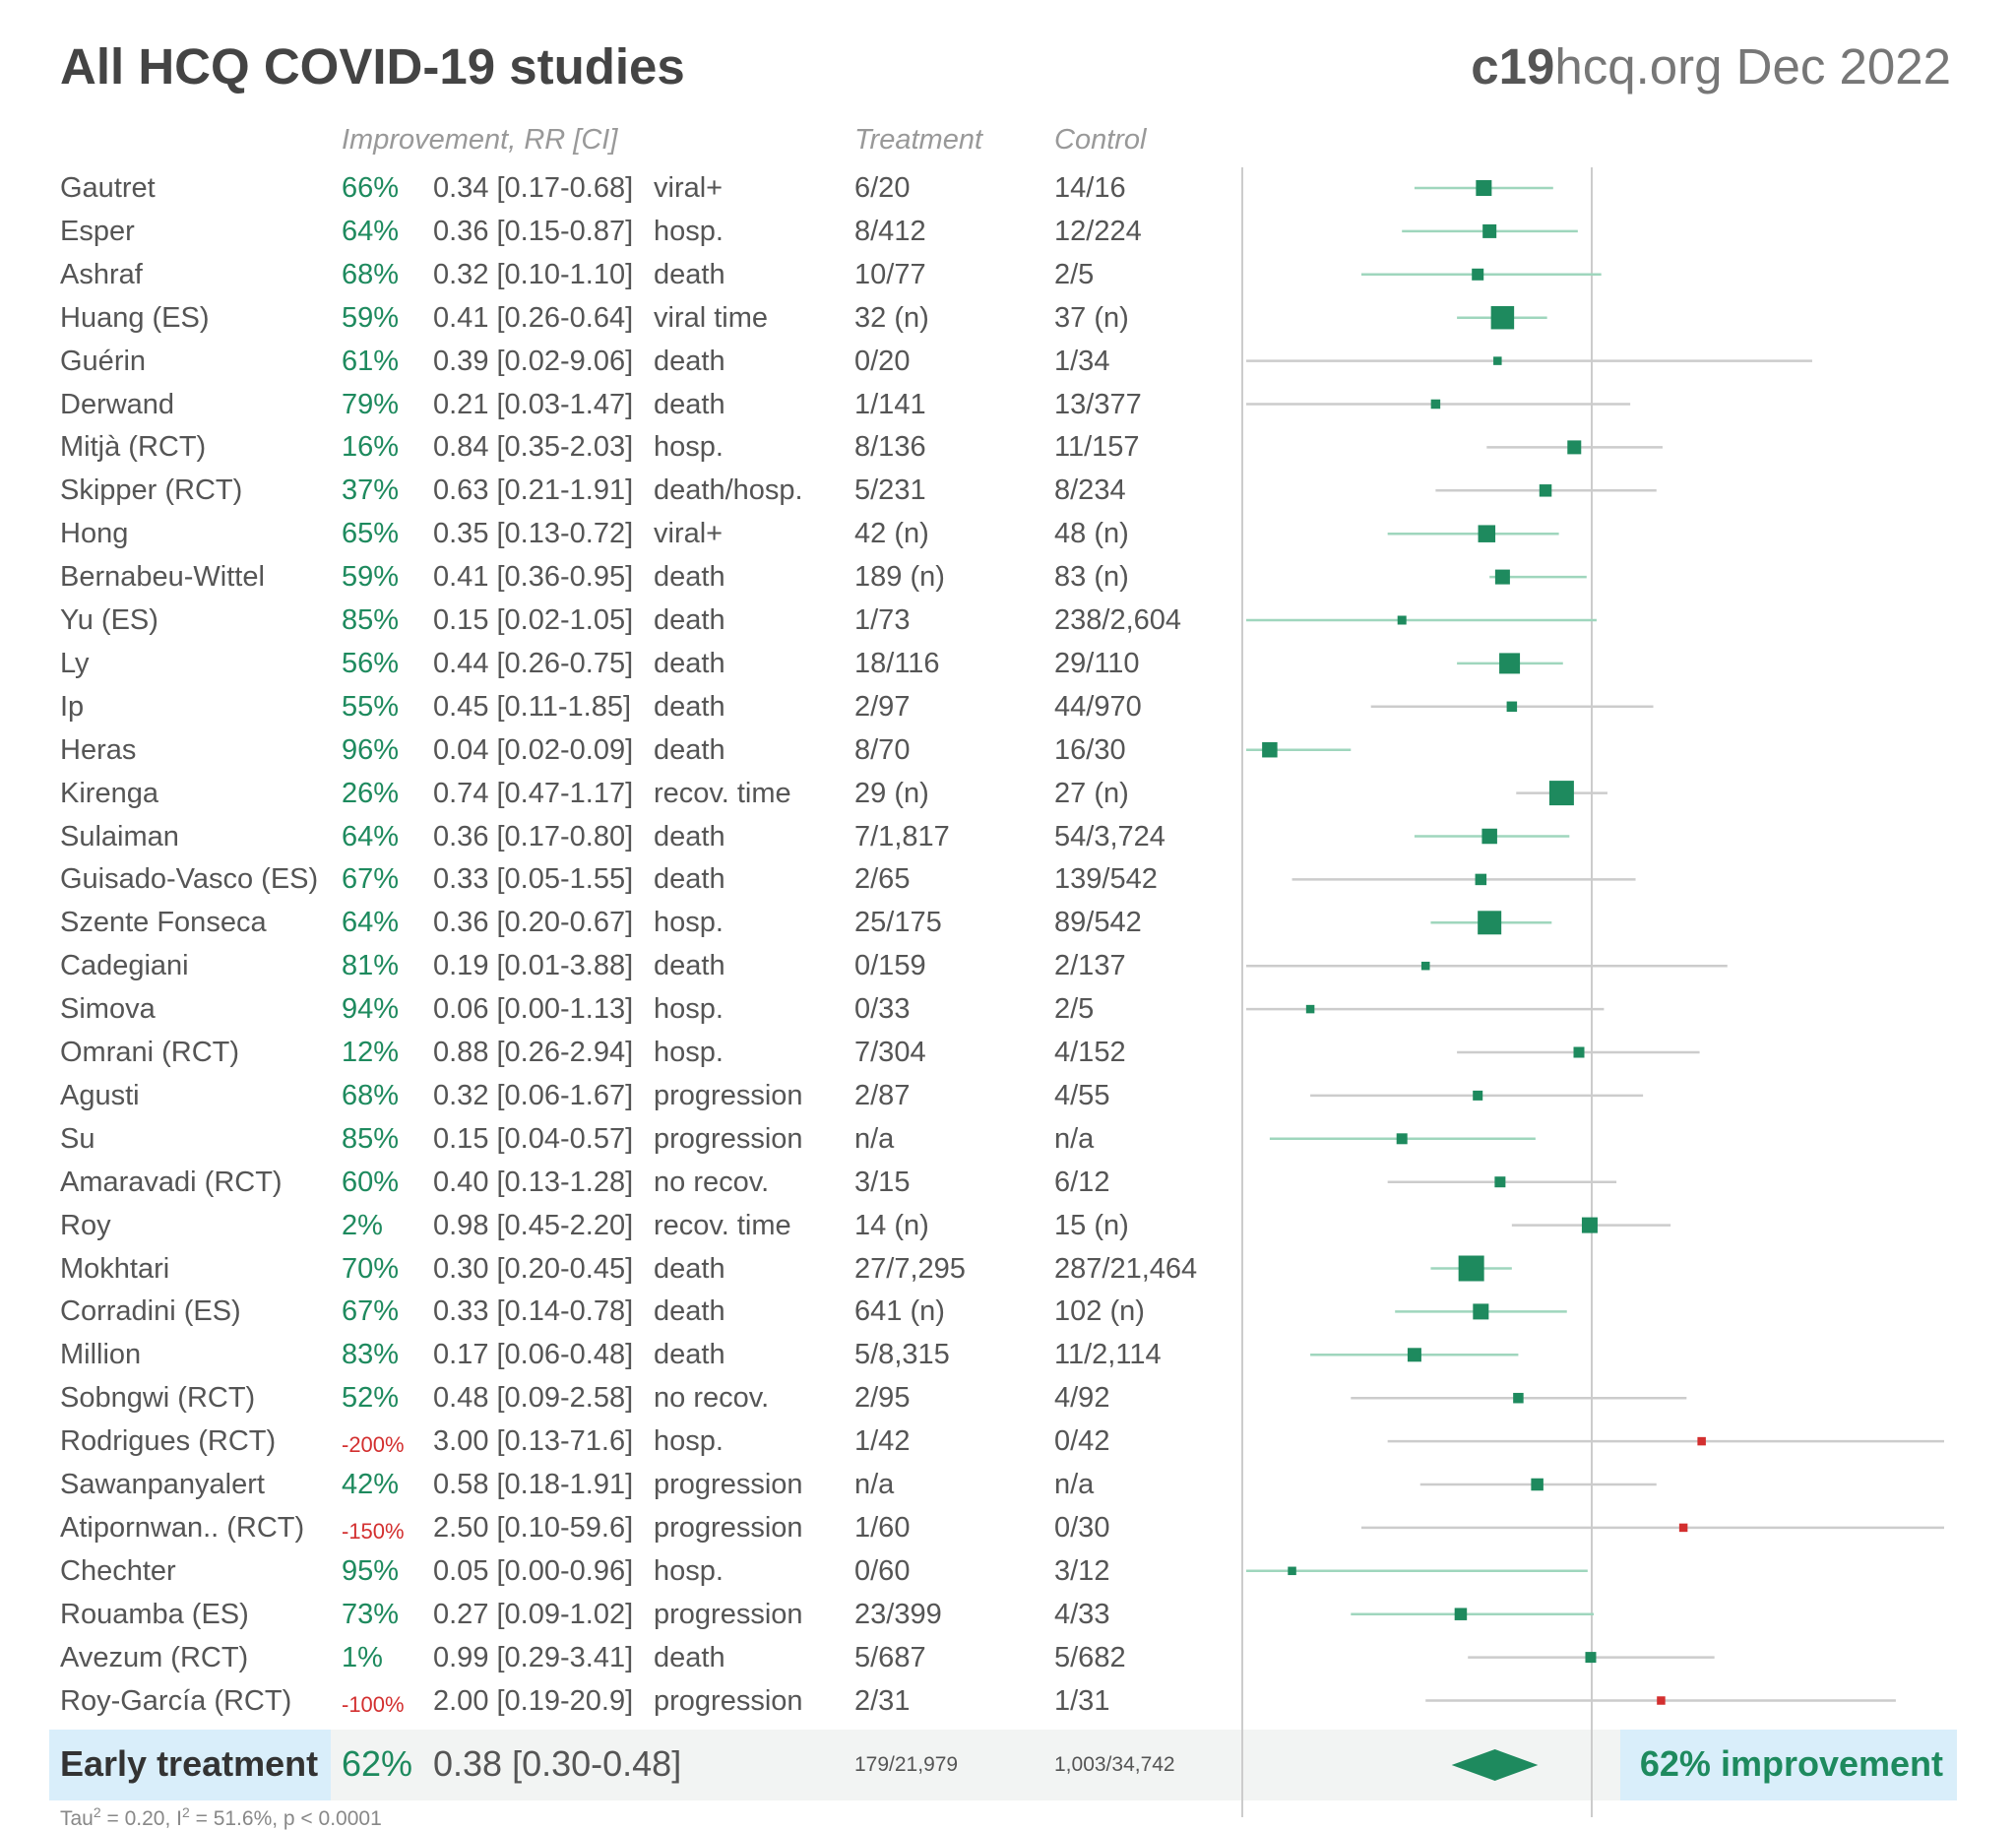  Describe the element at coordinates (101, 274) in the screenshot. I see `study-name: Ashraf` at that location.